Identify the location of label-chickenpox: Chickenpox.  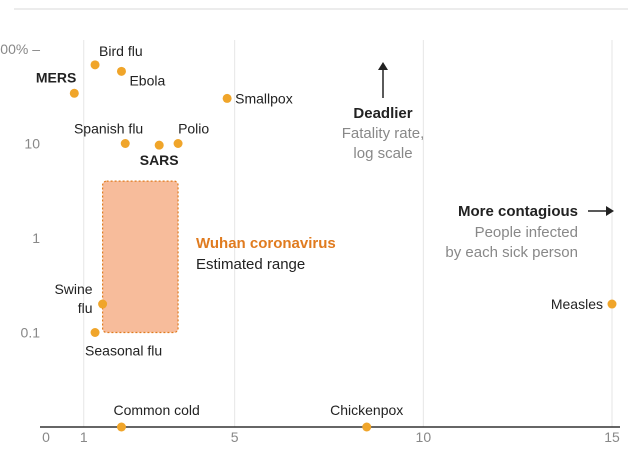
(366, 410).